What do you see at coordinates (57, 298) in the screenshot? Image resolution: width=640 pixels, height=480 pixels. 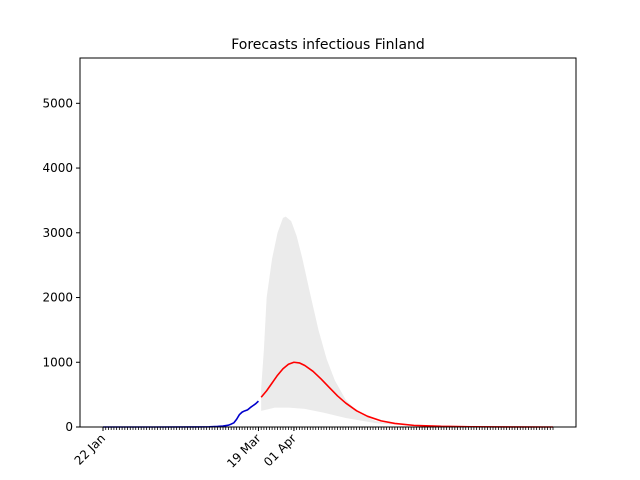 I see `y-tick-label: 2000` at bounding box center [57, 298].